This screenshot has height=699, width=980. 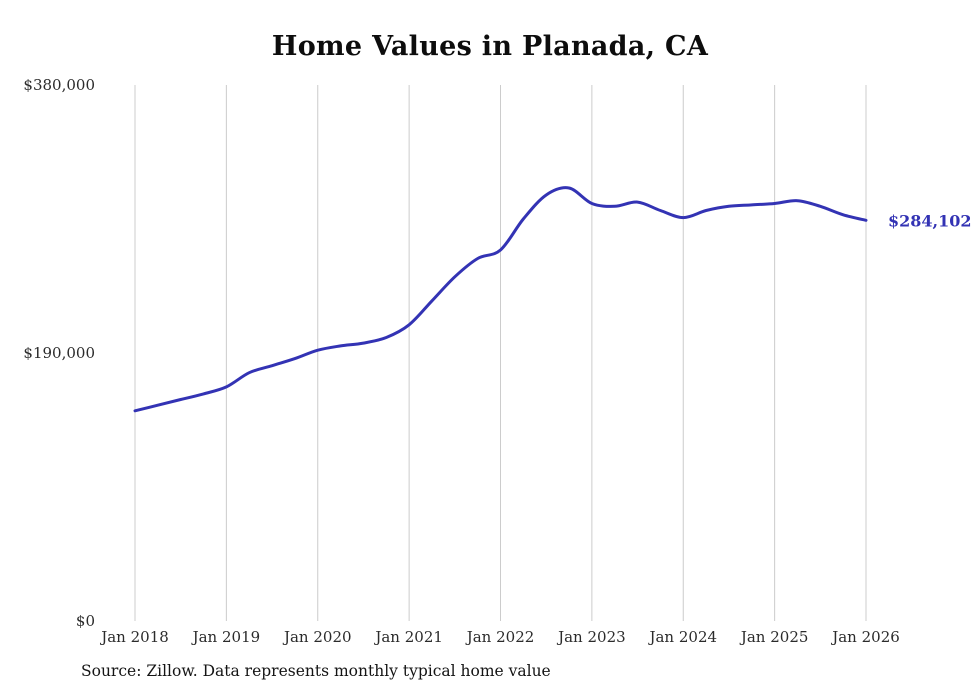 I want to click on y-tick-label: $0, so click(x=85, y=621).